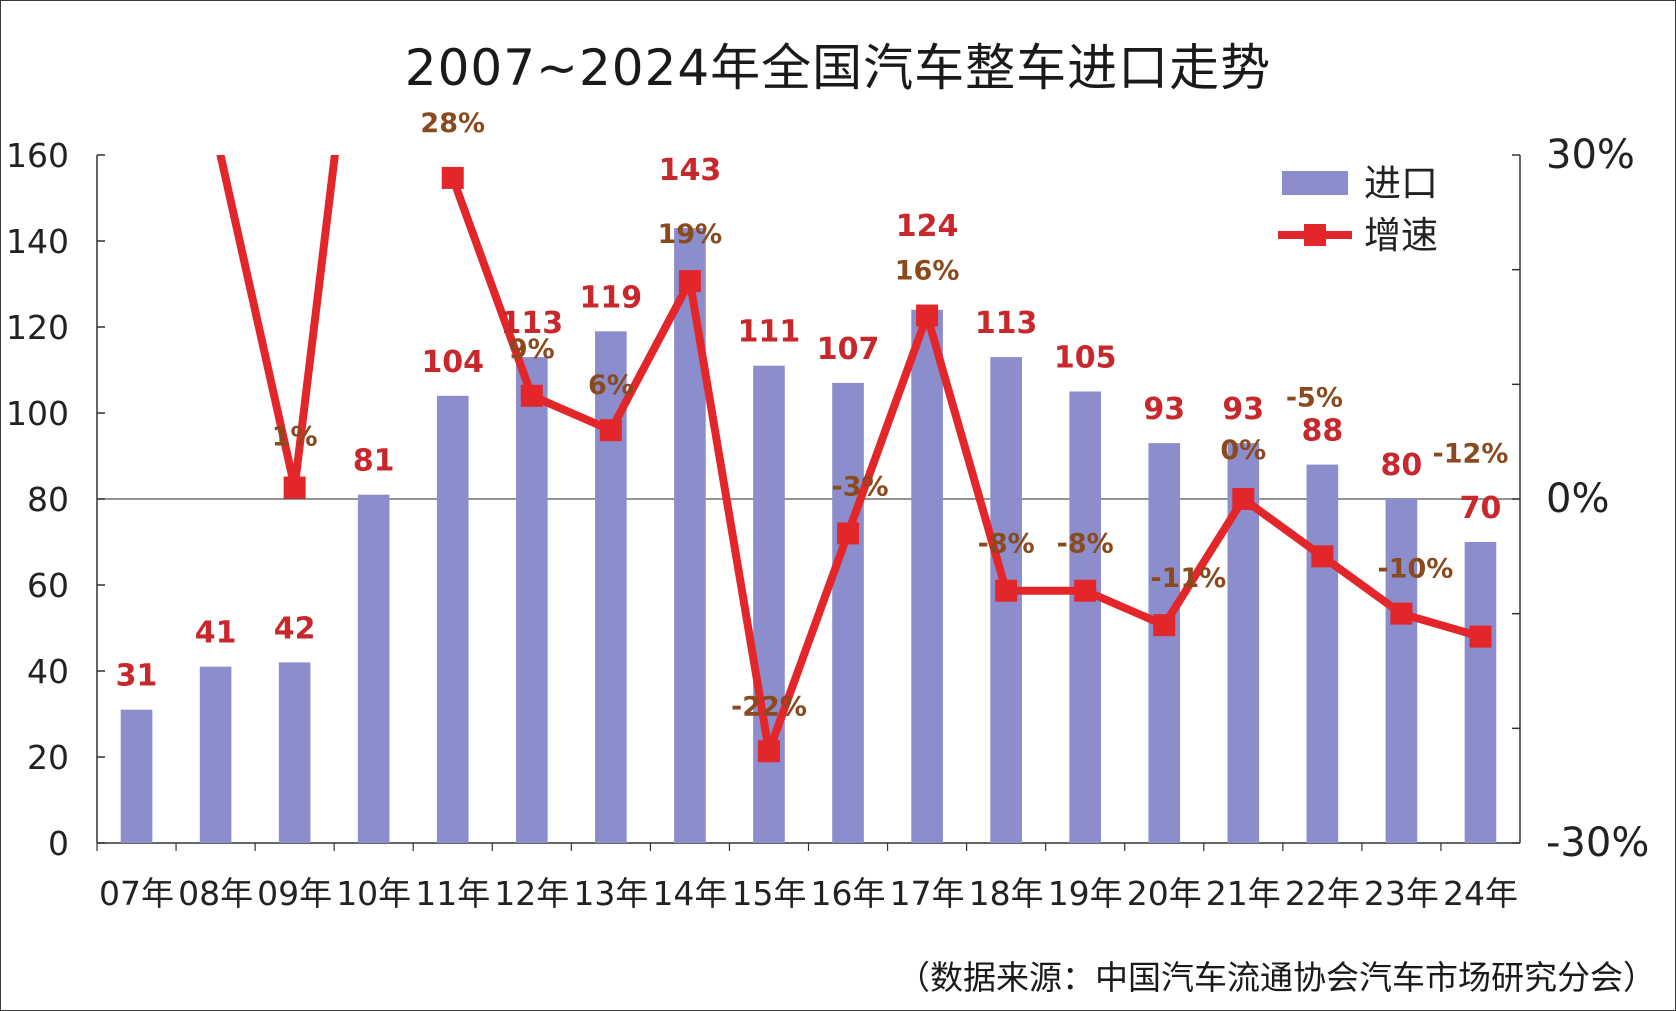 Image resolution: width=1676 pixels, height=1011 pixels. I want to click on bar-value-label: 42, so click(295, 628).